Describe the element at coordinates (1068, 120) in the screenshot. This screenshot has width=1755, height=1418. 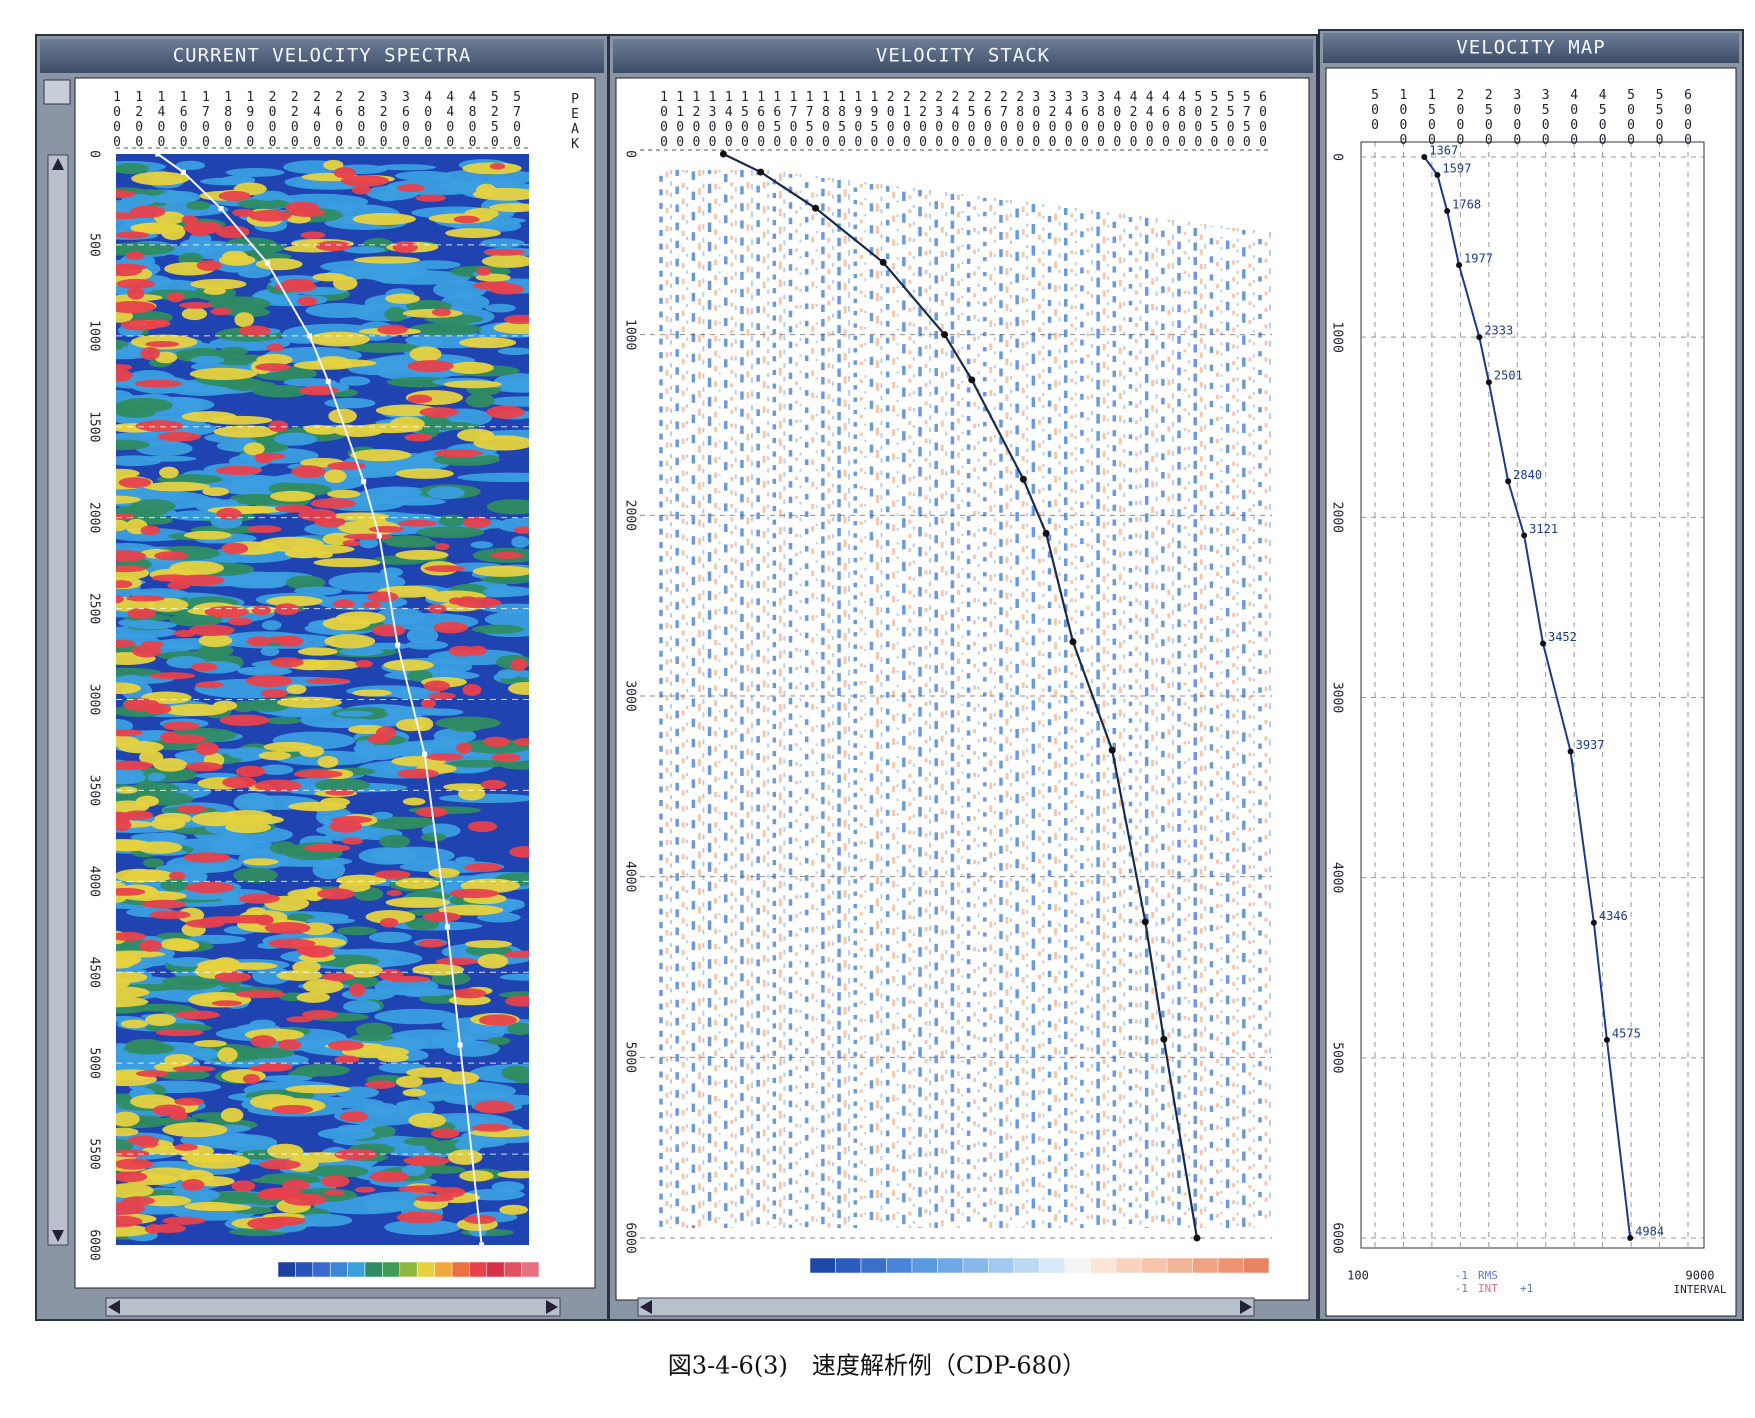
I see `velocity-header: 3400` at that location.